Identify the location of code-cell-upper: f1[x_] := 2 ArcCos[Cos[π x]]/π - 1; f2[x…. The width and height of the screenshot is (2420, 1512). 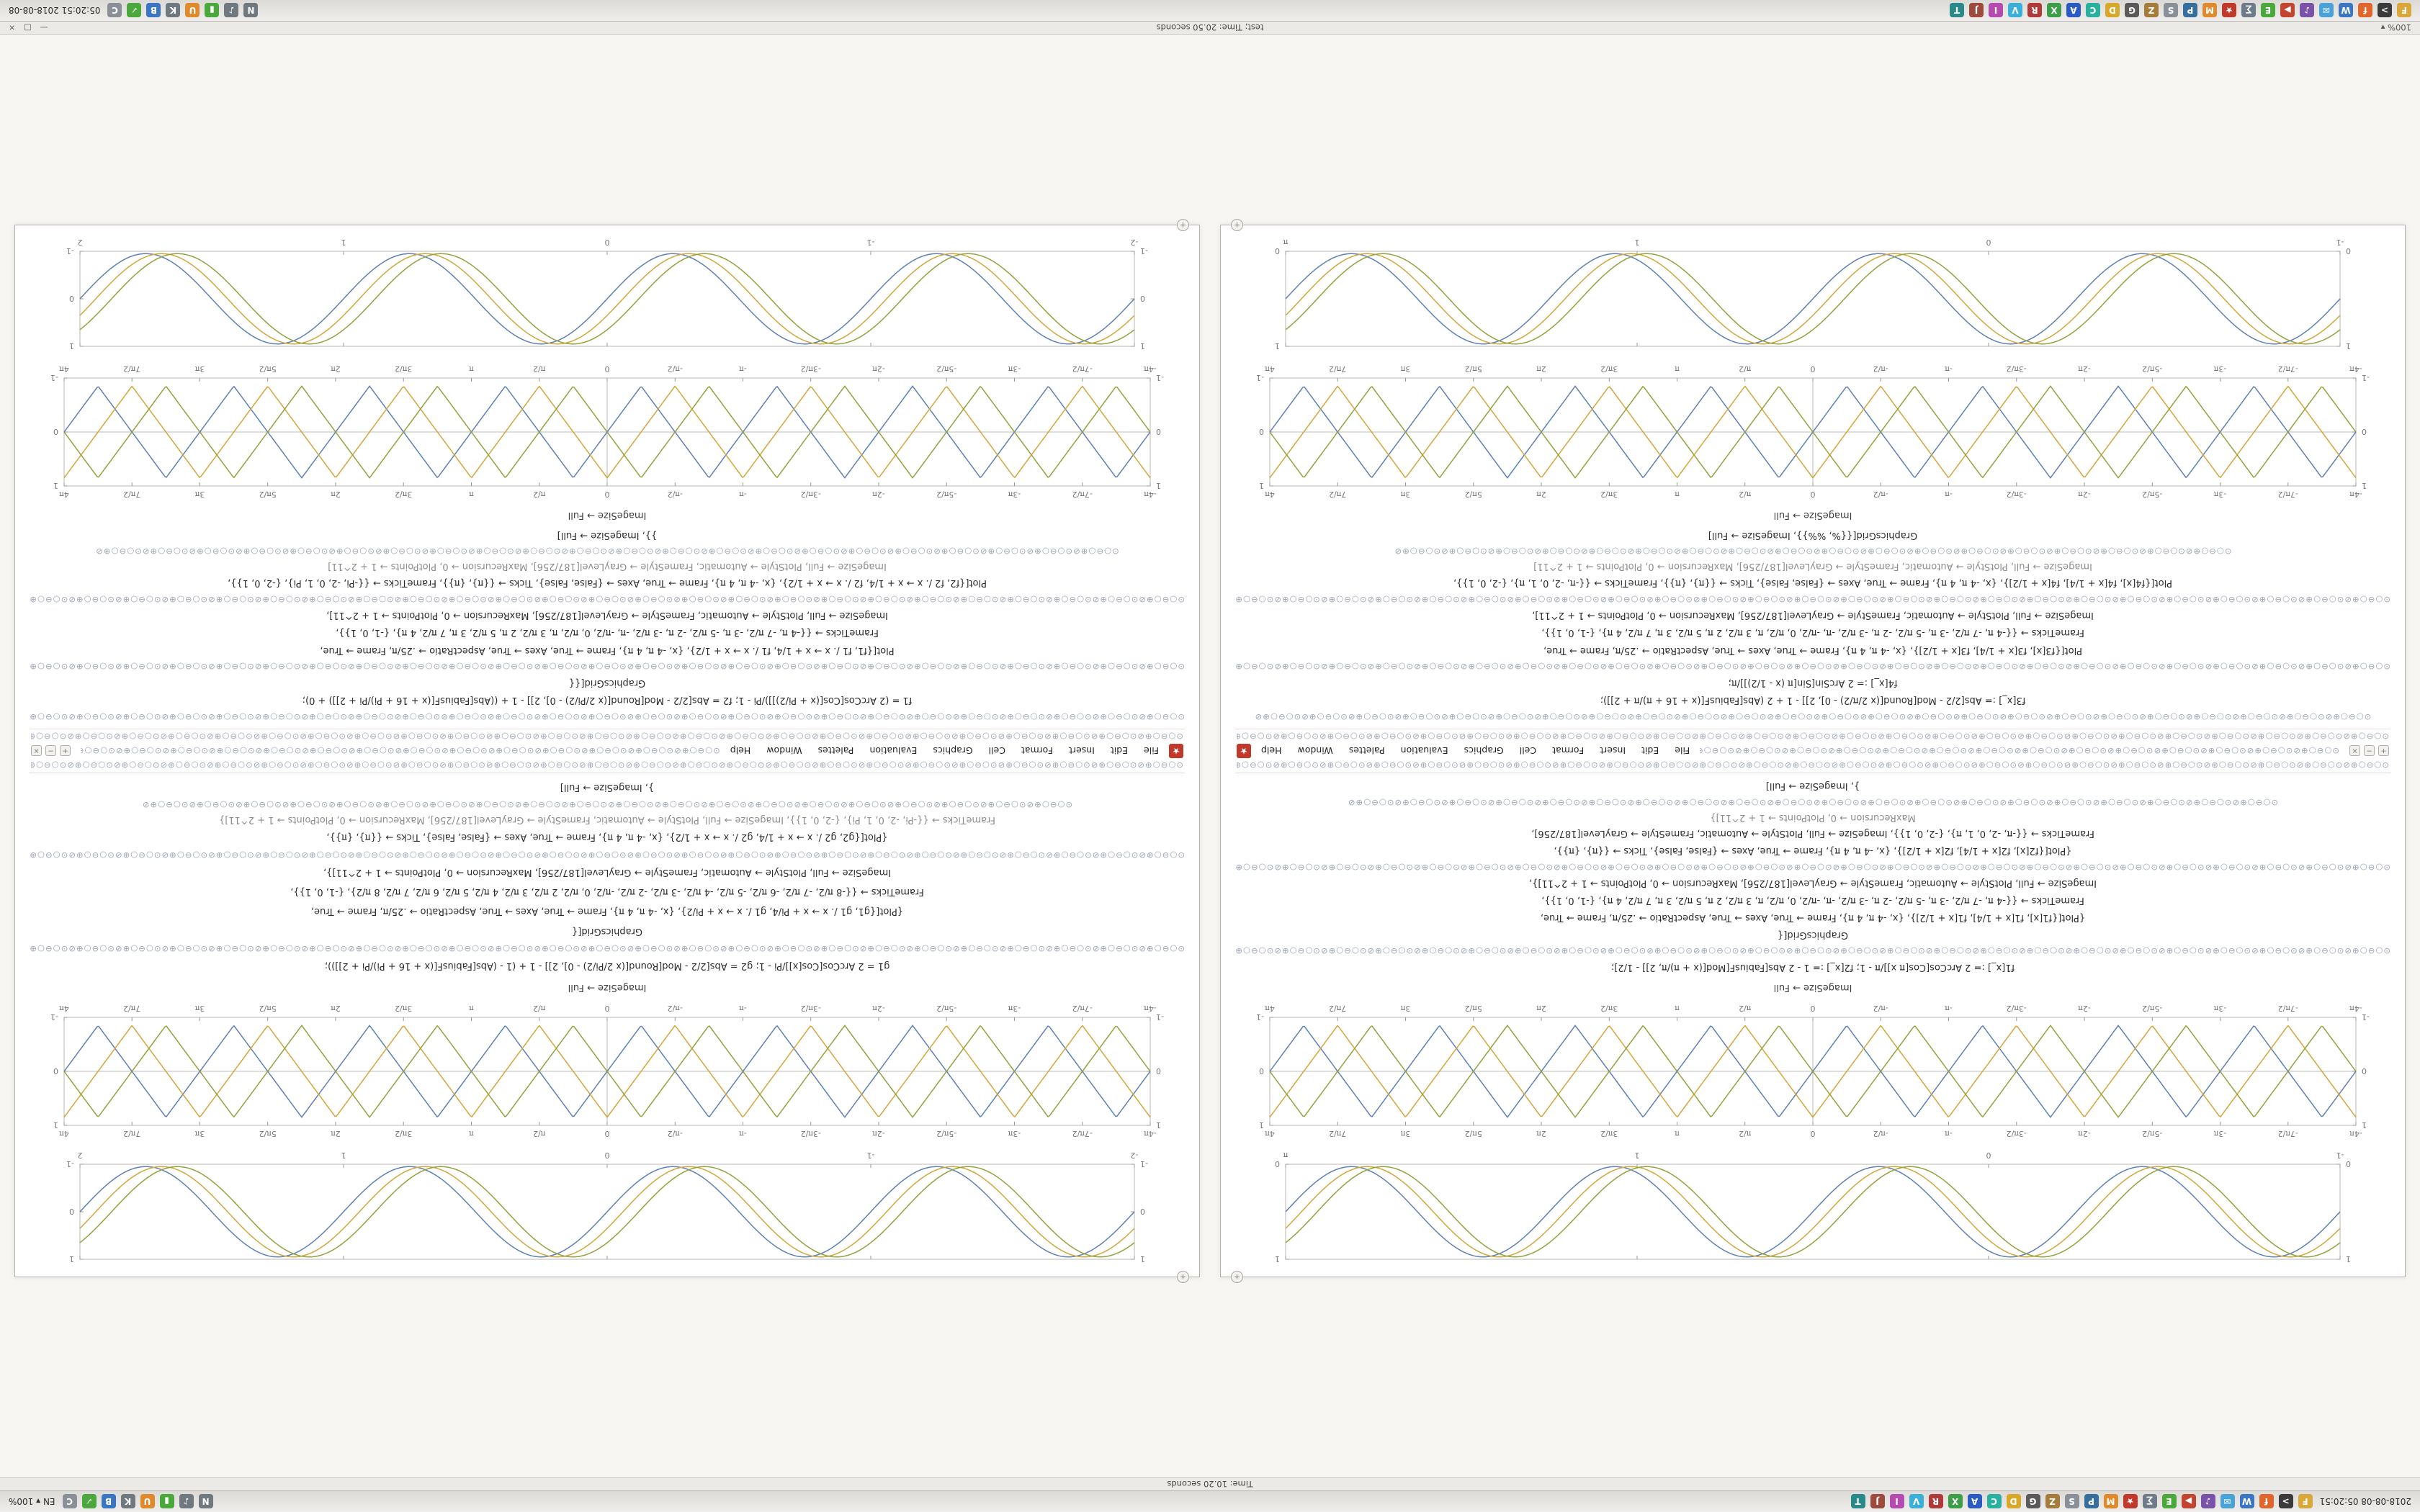
(1812, 876).